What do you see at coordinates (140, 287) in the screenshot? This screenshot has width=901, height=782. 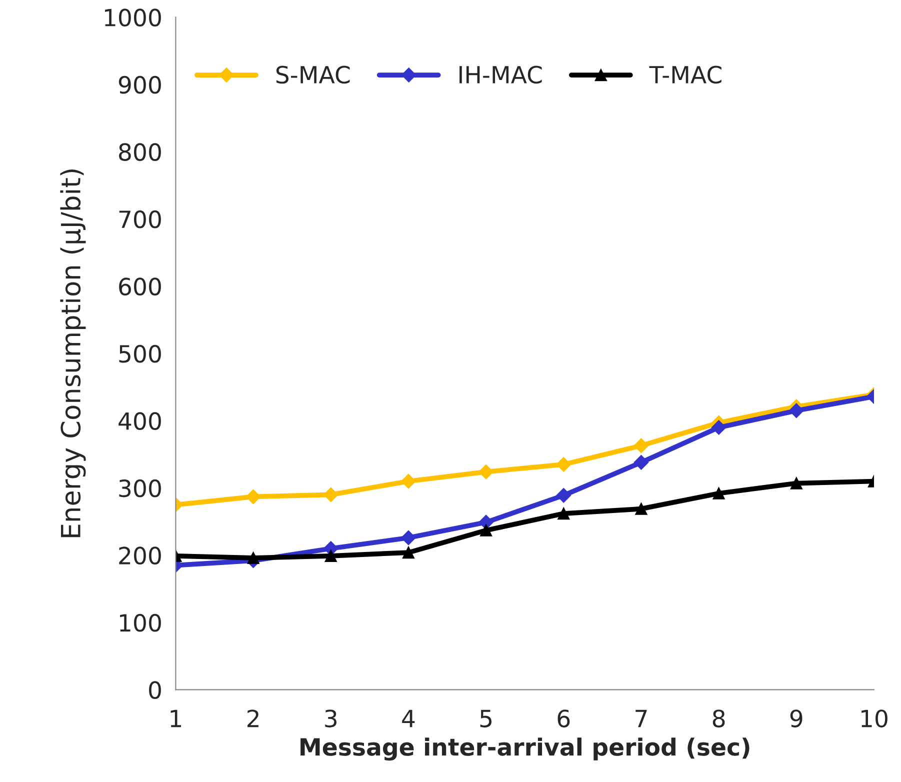 I see `y-tick-label: 600` at bounding box center [140, 287].